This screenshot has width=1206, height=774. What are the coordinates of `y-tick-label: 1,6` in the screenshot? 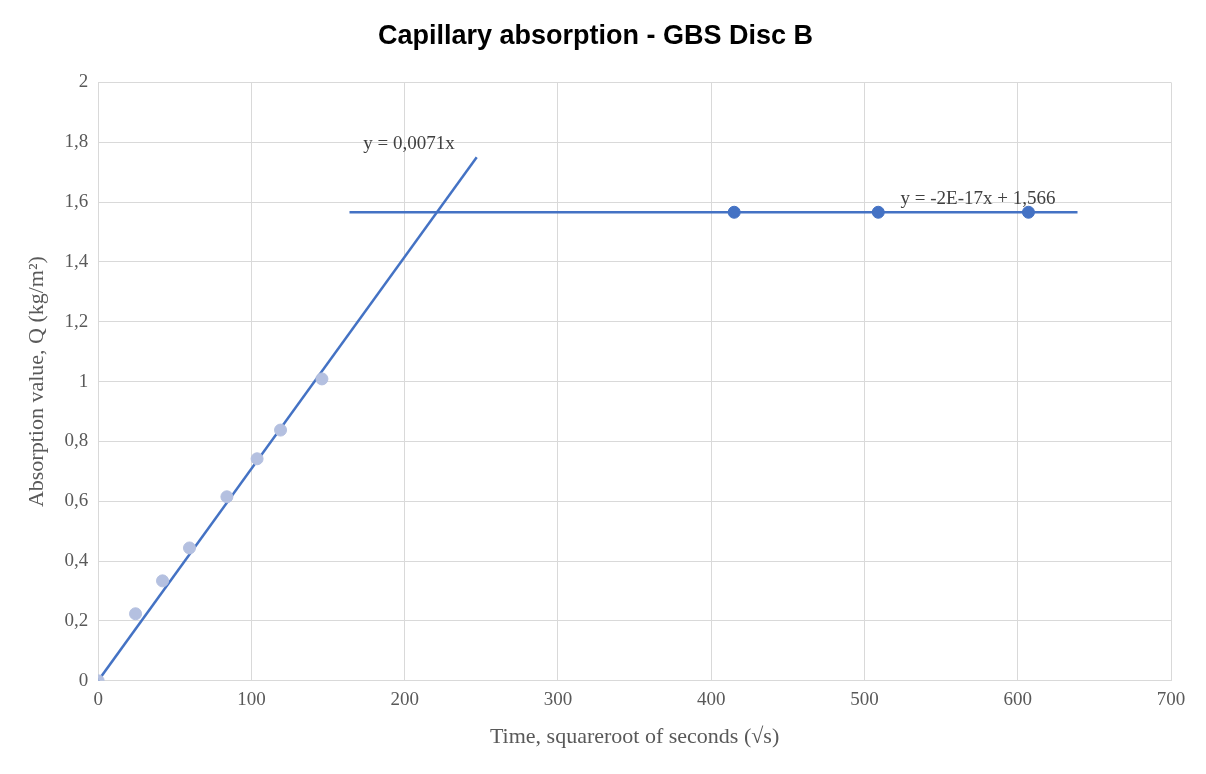 It's located at (76, 201).